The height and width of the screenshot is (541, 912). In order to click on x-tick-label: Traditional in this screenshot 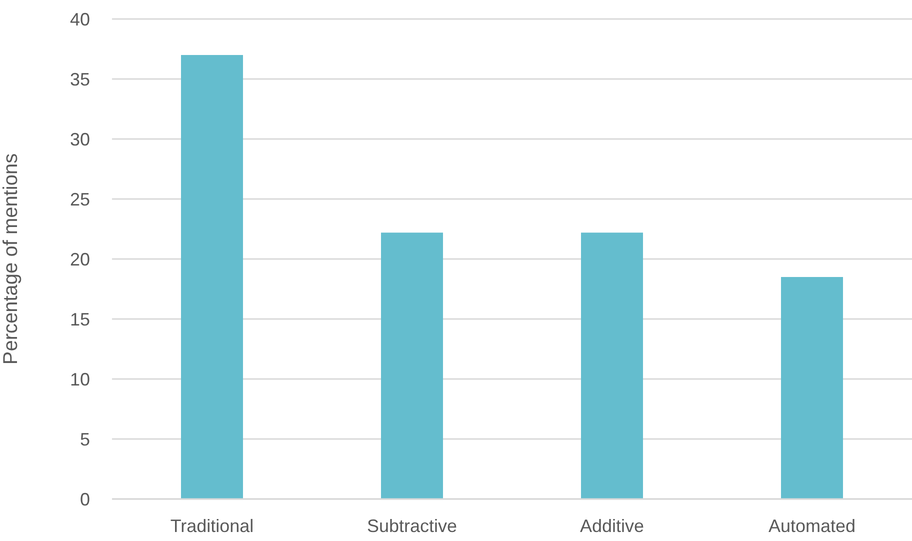, I will do `click(212, 526)`.